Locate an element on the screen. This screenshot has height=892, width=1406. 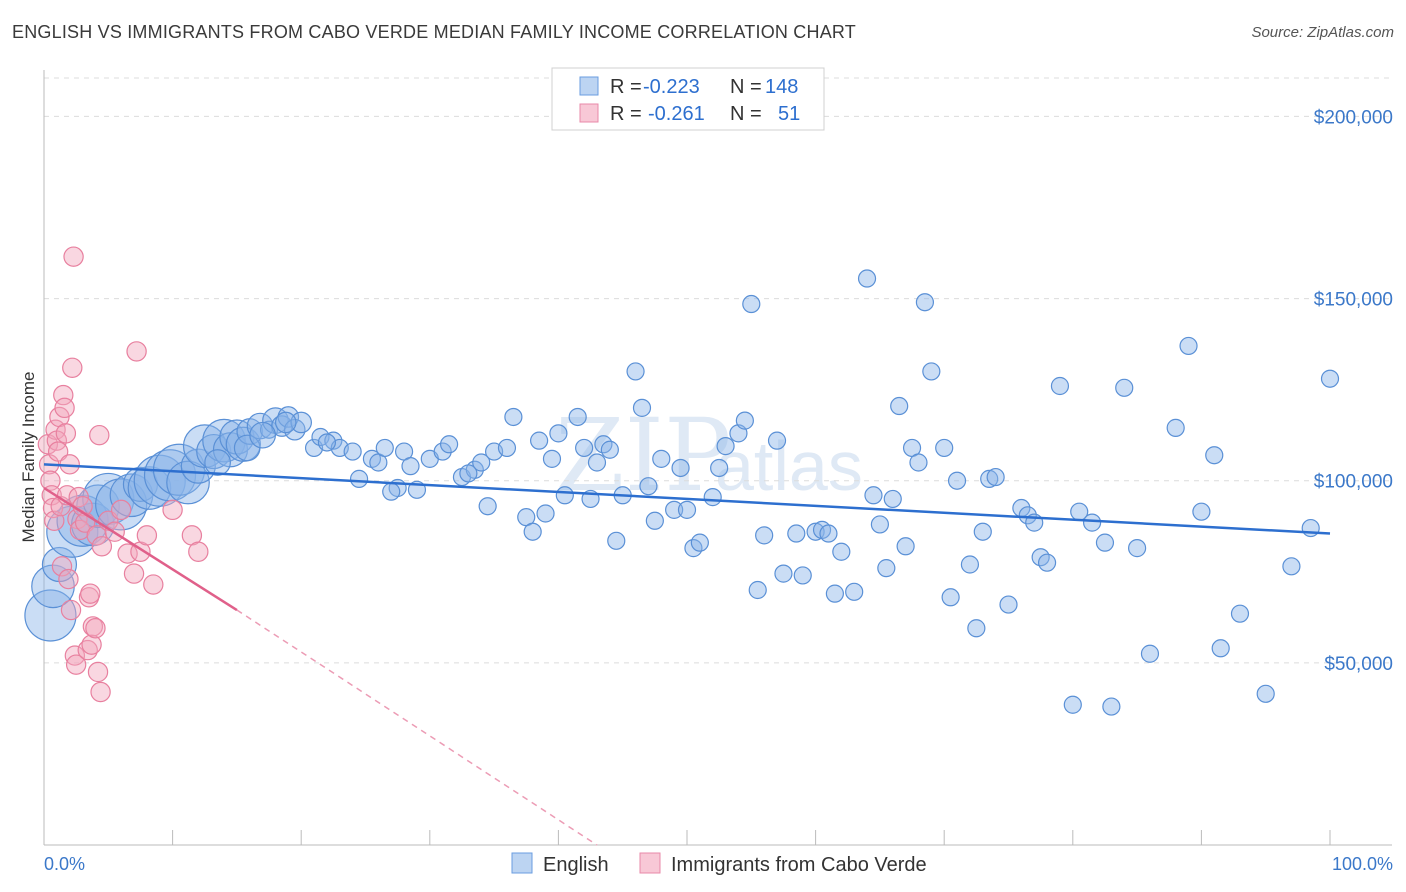
trend-line-cabo-verde-extrapolated is located at coordinates (417, 727).